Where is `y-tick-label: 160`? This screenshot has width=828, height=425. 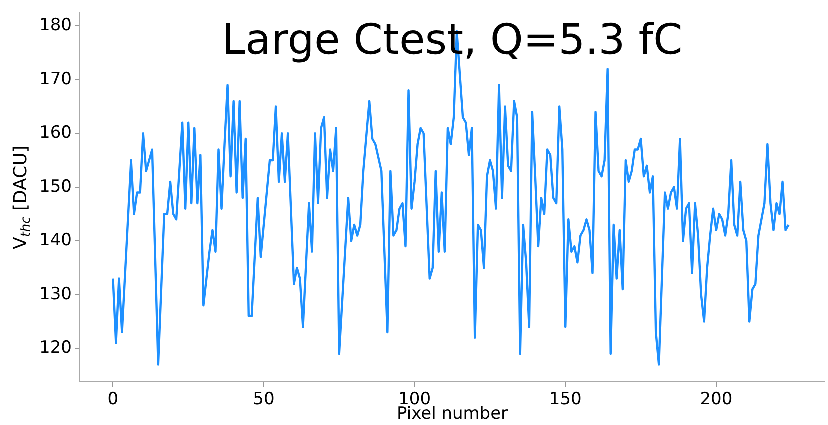
y-tick-label: 160 is located at coordinates (56, 133).